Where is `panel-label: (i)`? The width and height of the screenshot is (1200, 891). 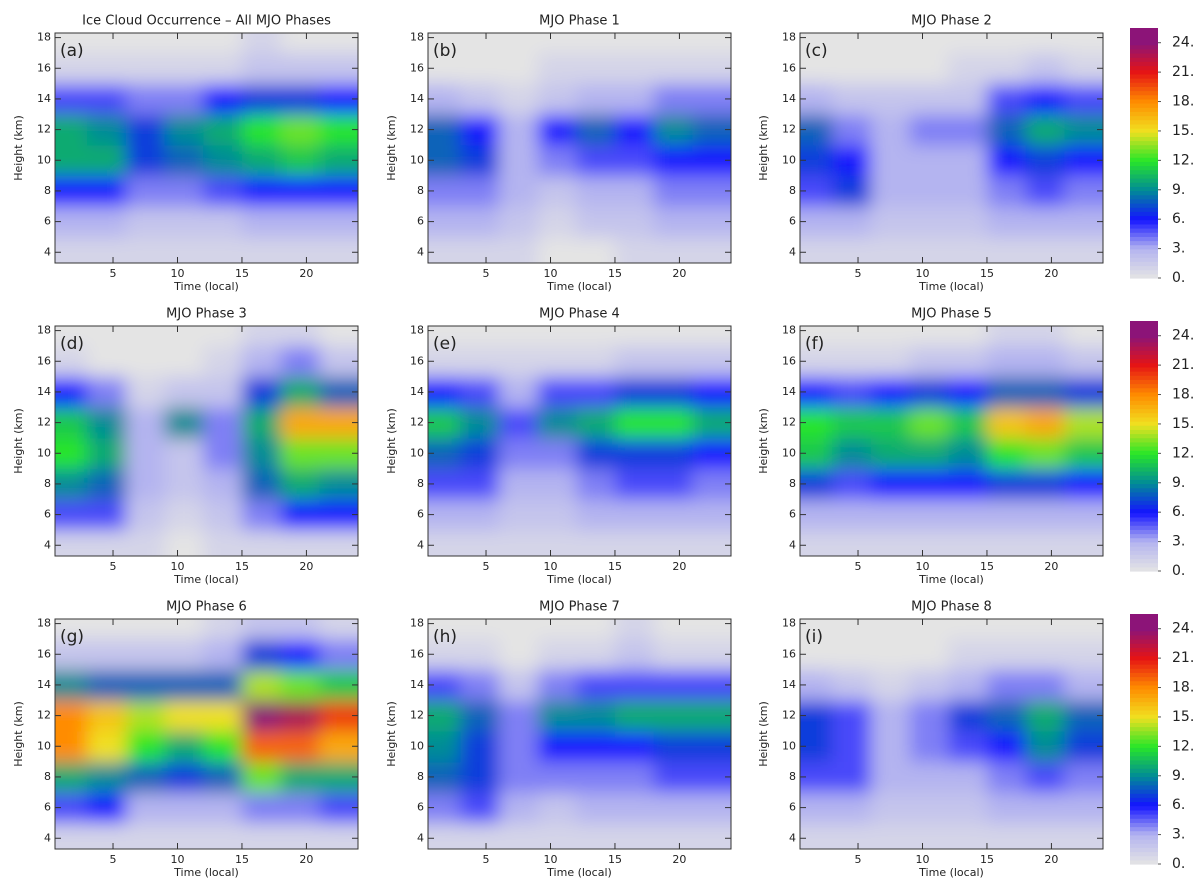 panel-label: (i) is located at coordinates (814, 637).